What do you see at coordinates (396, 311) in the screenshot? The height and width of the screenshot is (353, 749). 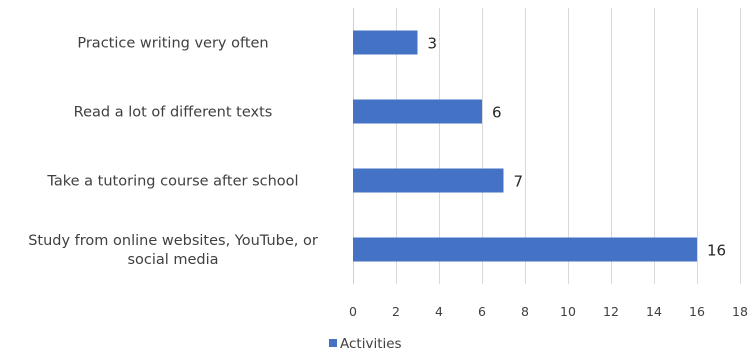 I see `x-tick-label: 2` at bounding box center [396, 311].